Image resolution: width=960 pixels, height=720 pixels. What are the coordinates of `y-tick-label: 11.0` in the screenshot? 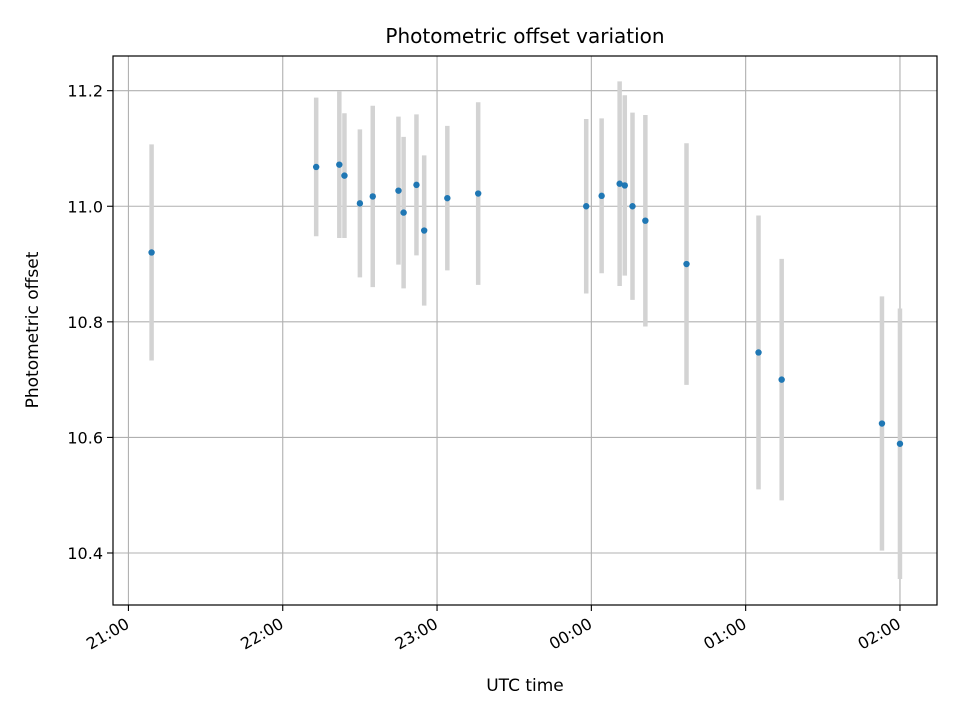 It's located at (85, 206).